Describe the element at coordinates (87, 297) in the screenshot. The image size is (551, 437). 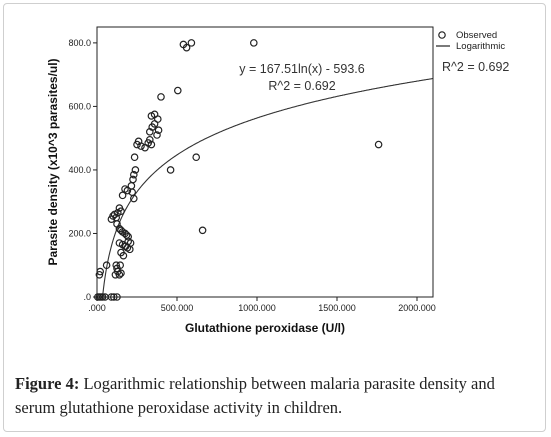
I see `y-tick-label: .0` at that location.